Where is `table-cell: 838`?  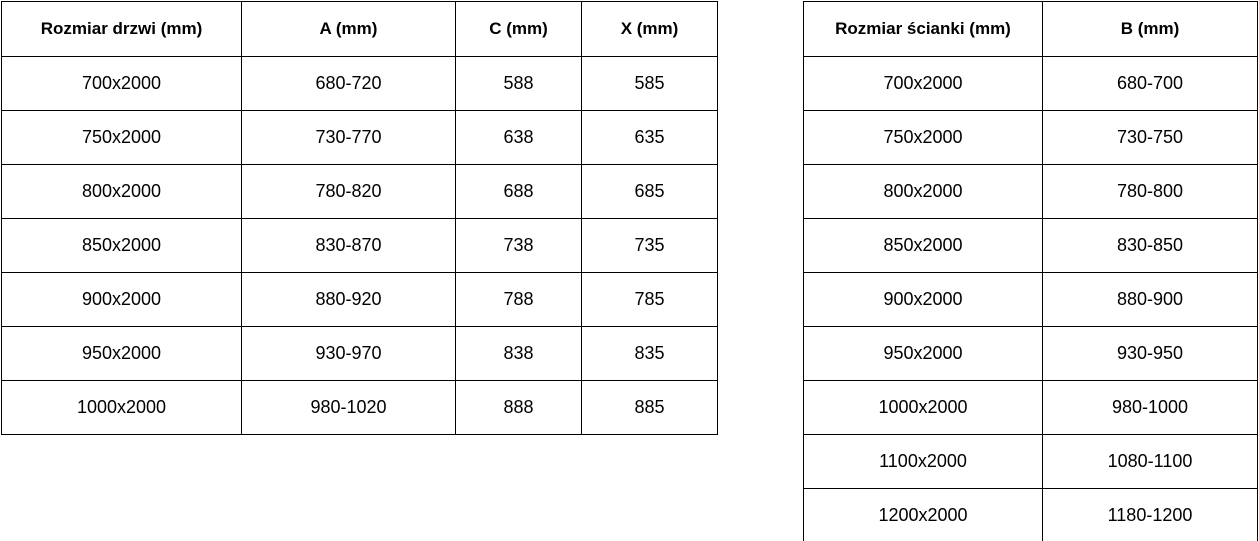
table-cell: 838 is located at coordinates (518, 353).